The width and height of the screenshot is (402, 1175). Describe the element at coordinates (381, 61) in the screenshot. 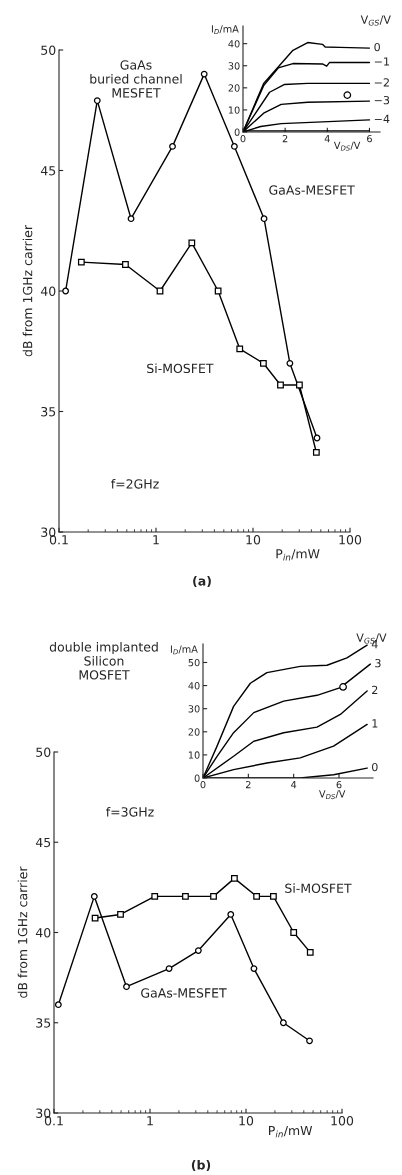

I see `series-label: −1` at that location.